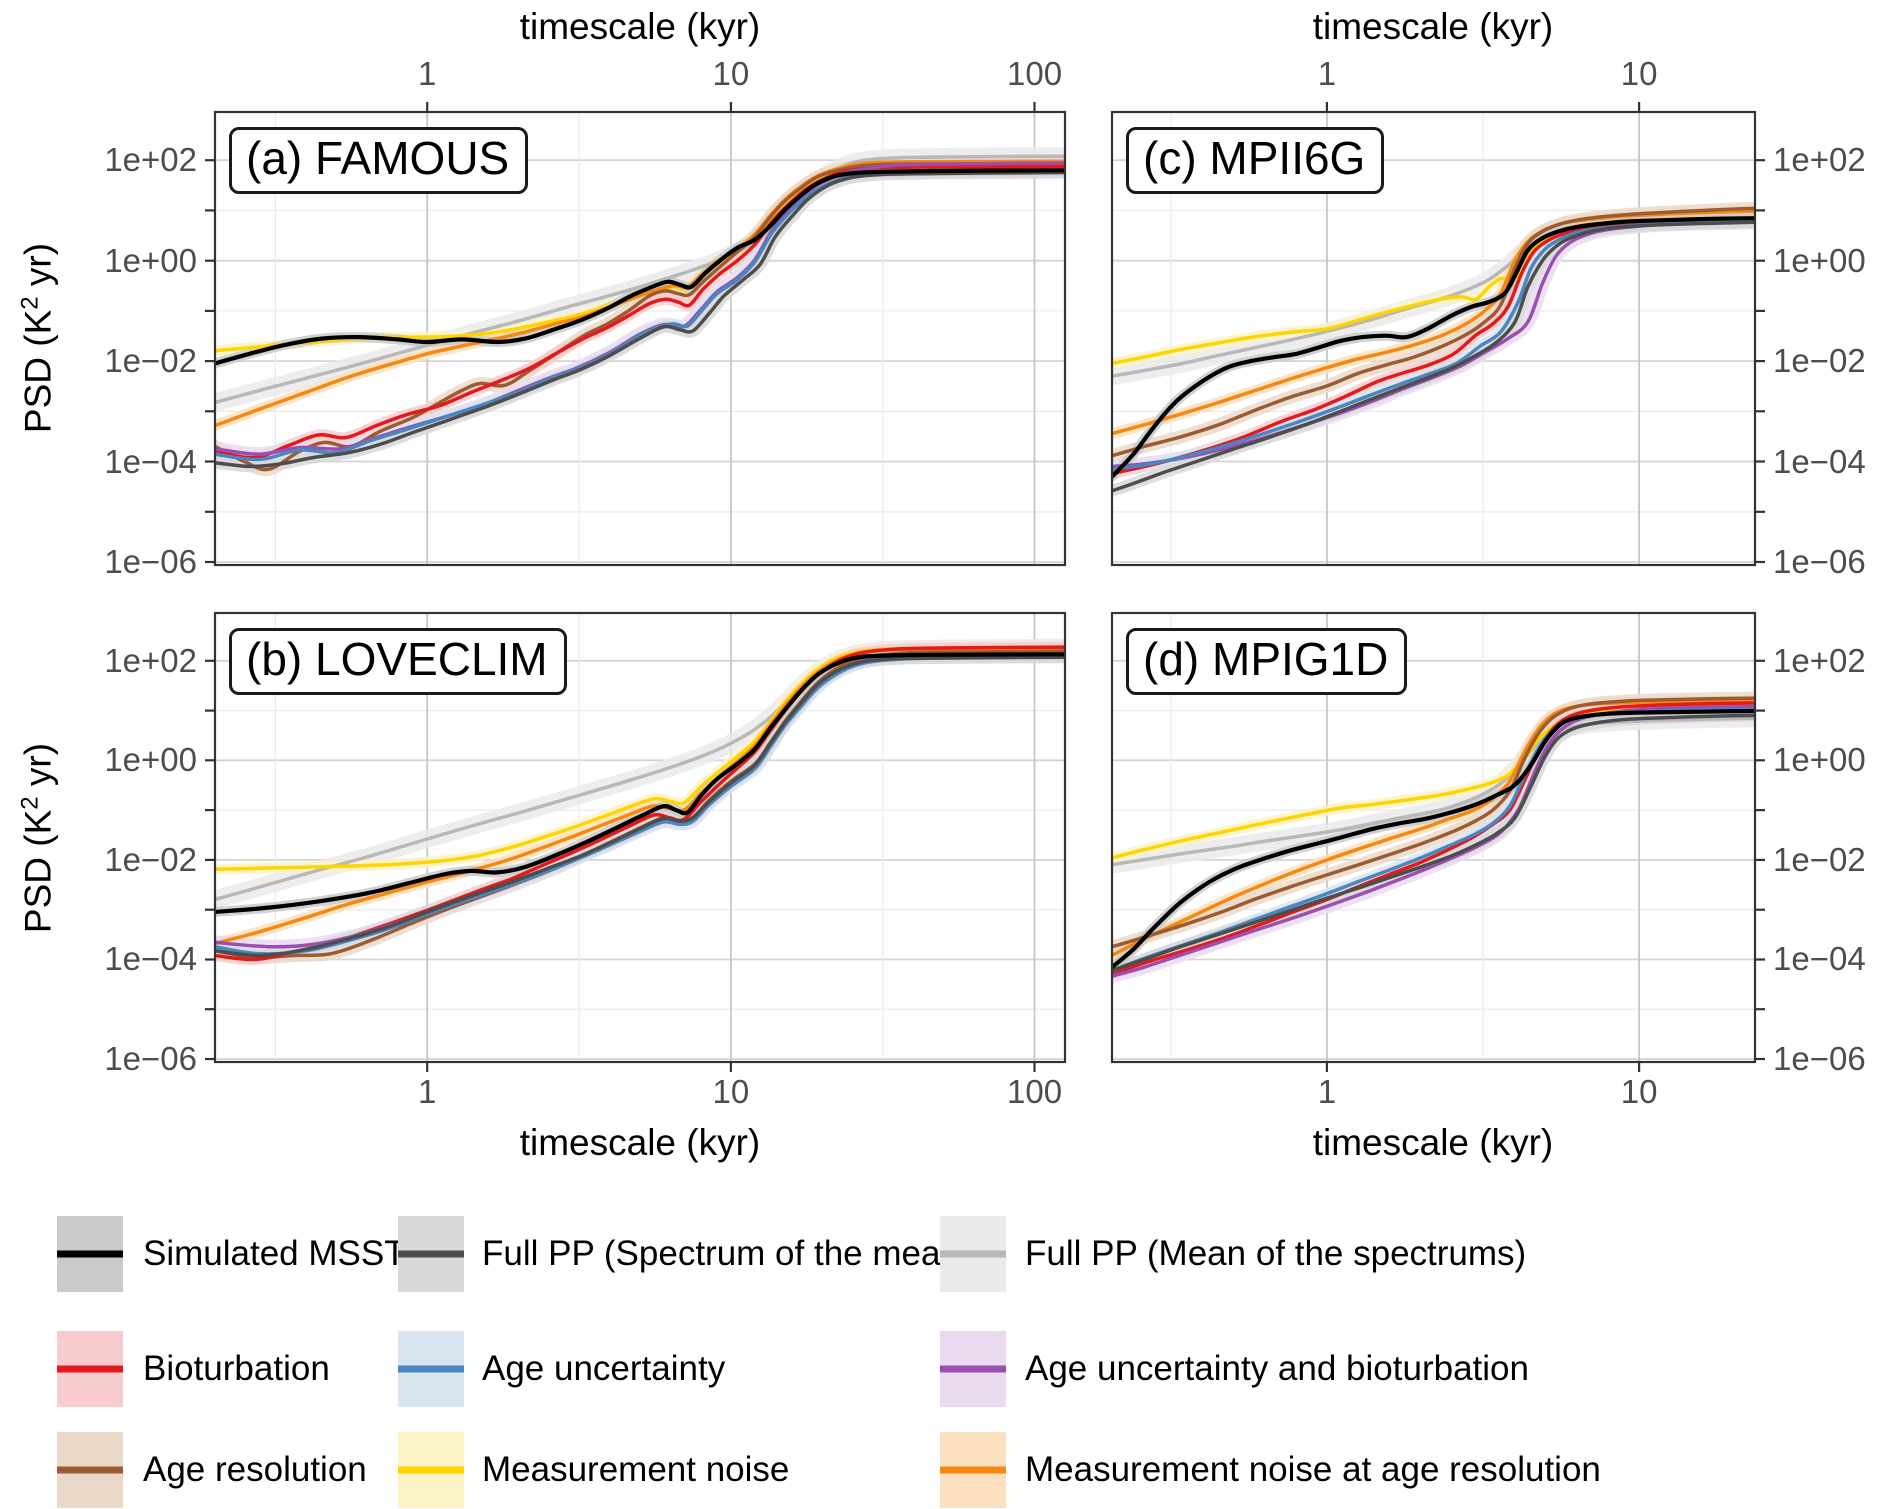 This screenshot has height=1509, width=1892. I want to click on x-tick-c-10: 10, so click(1639, 73).